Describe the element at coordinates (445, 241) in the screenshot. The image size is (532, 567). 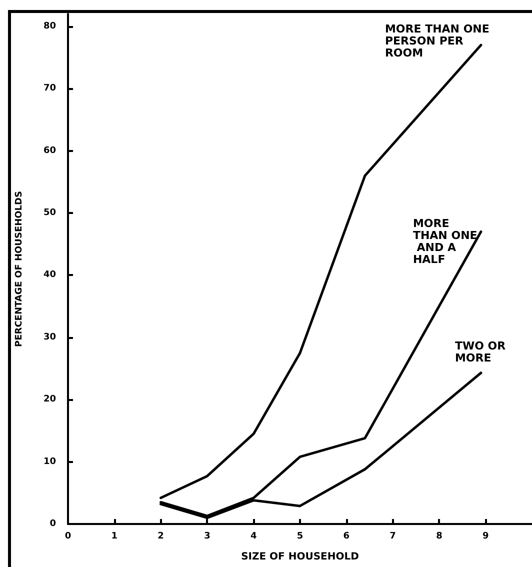
I see `series-label: MORE THAN ONE AND A HALF` at that location.